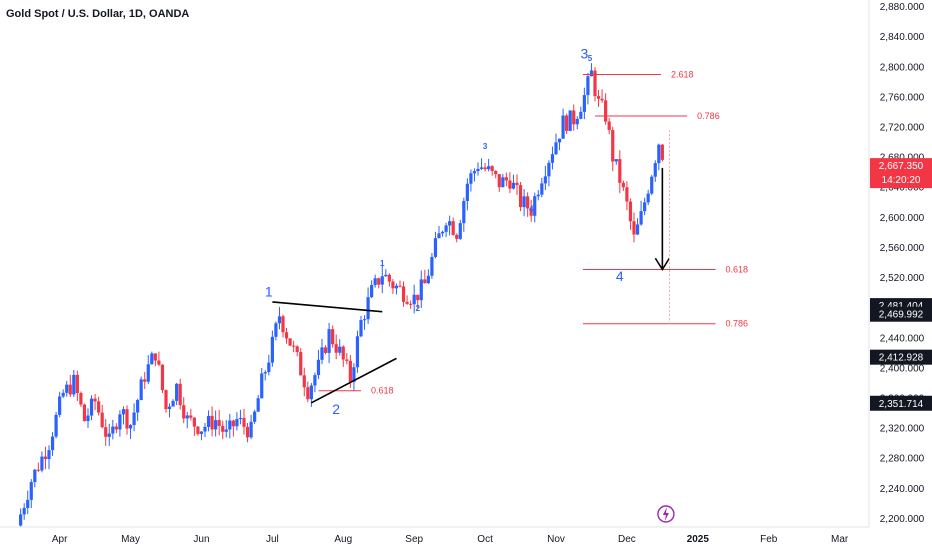  What do you see at coordinates (98, 14) in the screenshot?
I see `chart-title: Gold Spot / U.S. Dollar, 1D, OANDA` at bounding box center [98, 14].